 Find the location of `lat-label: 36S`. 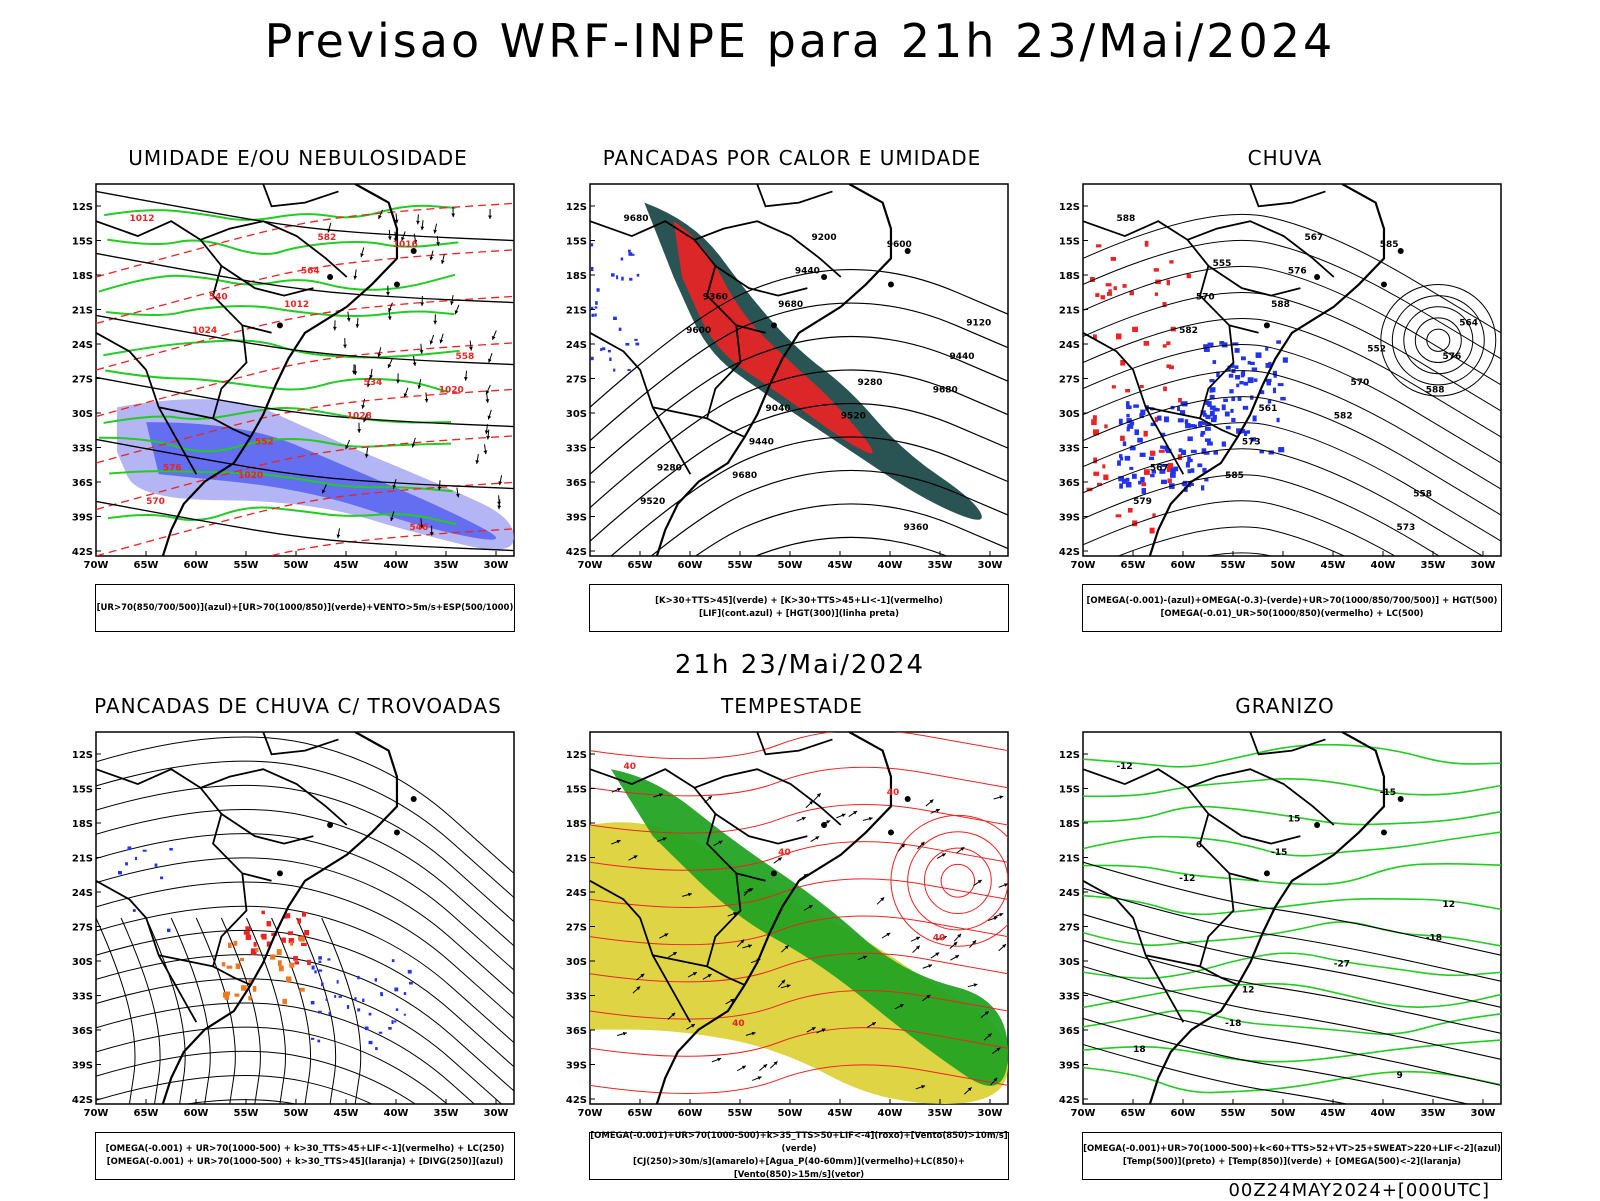

lat-label: 36S is located at coordinates (82, 1031).